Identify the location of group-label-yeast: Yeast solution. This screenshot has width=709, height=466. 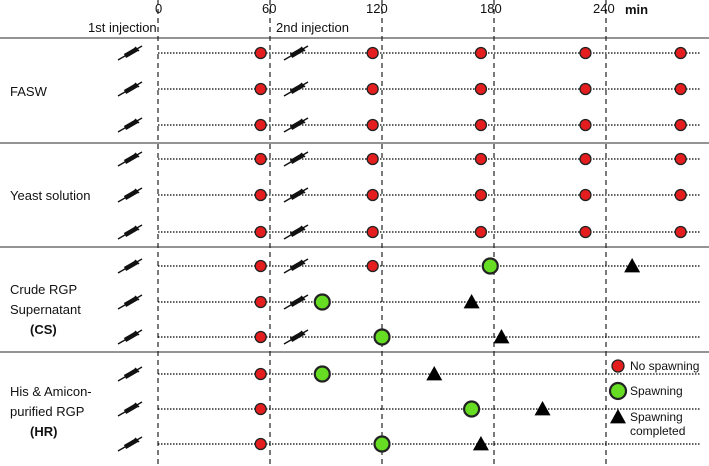
(50, 196).